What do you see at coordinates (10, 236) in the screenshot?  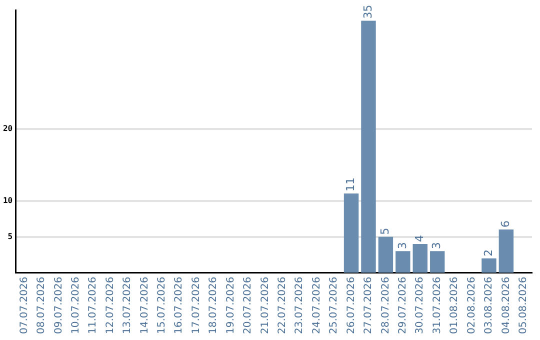 I see `y-tick-label: 5` at bounding box center [10, 236].